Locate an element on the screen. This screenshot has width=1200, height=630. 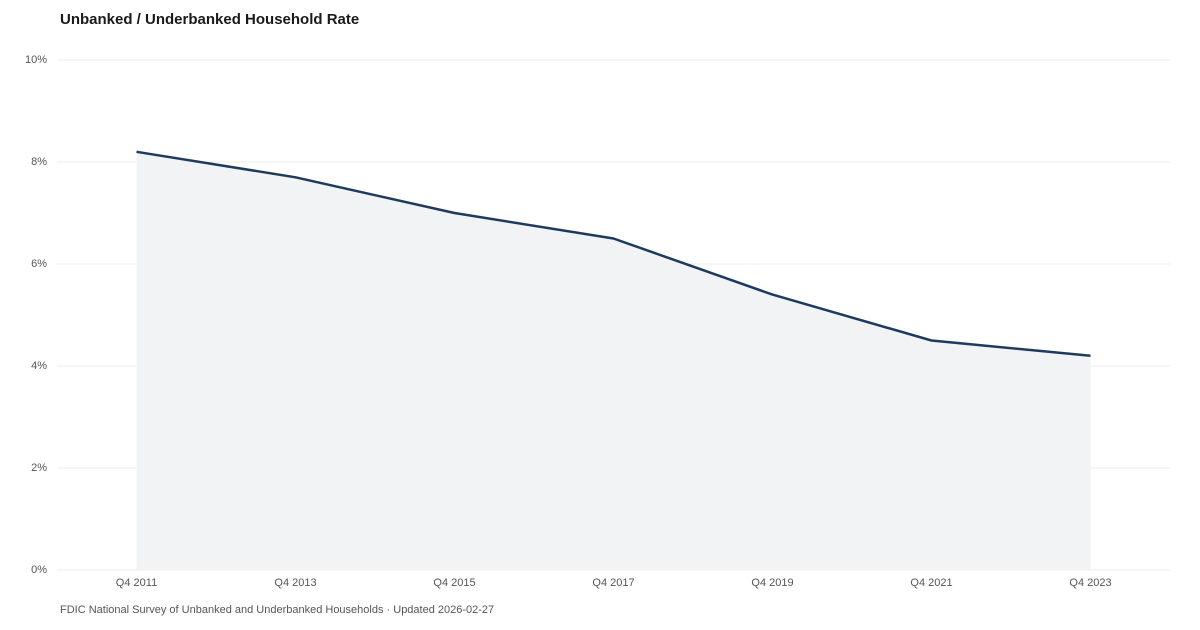
x-tick-label: Q4 2023 is located at coordinates (1090, 583).